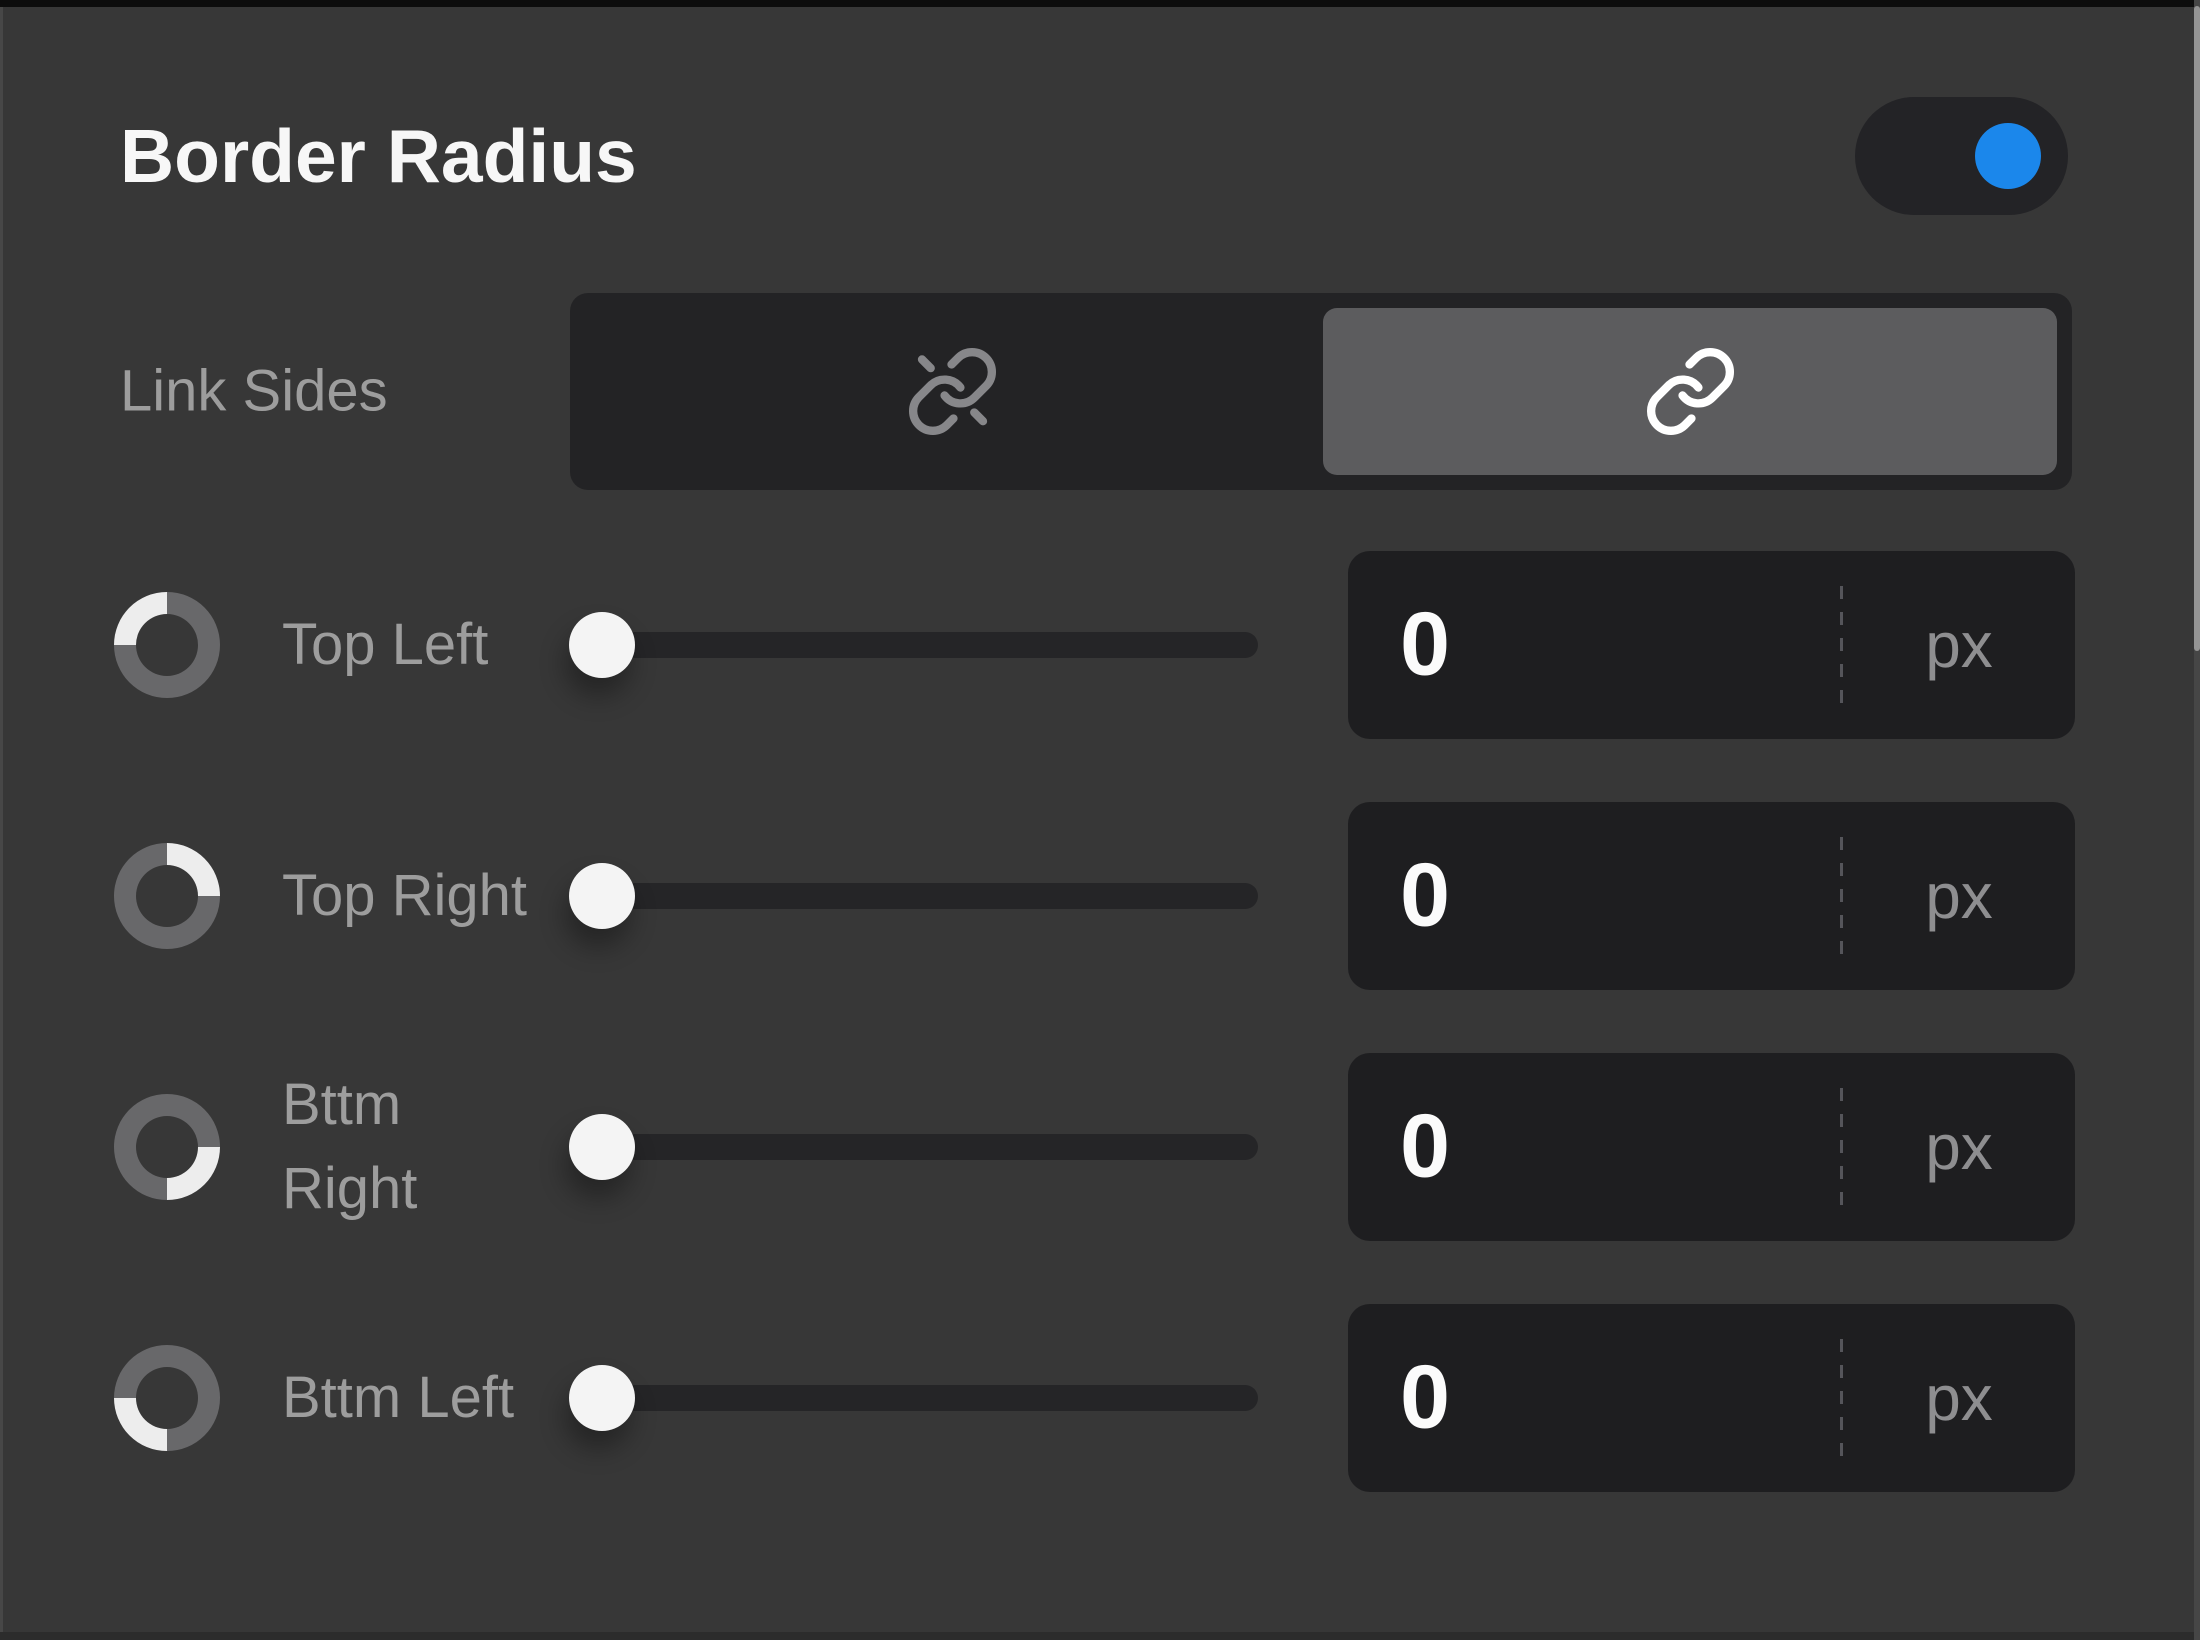 This screenshot has width=2200, height=1640. What do you see at coordinates (350, 1146) in the screenshot?
I see `corner-label: Bttm Right` at bounding box center [350, 1146].